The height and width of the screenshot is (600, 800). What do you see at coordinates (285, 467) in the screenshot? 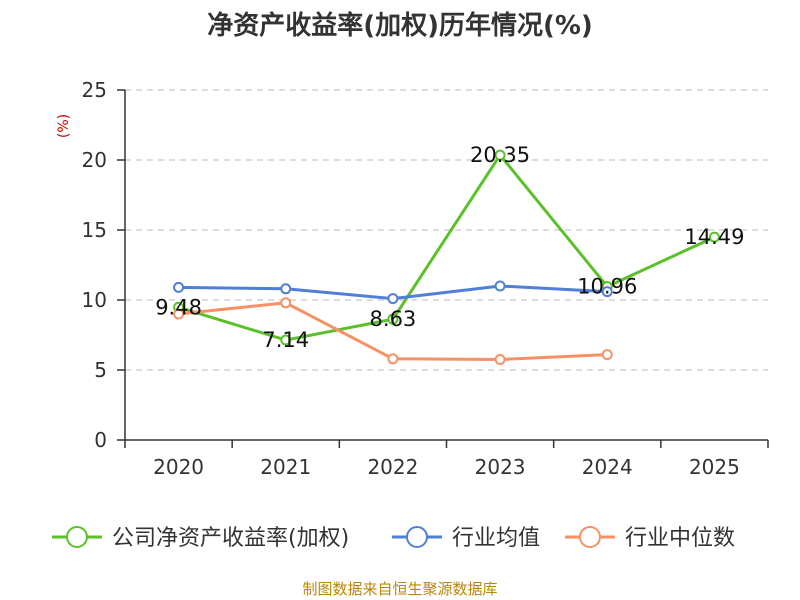
I see `x-tick-label-2021: 2021` at bounding box center [285, 467].